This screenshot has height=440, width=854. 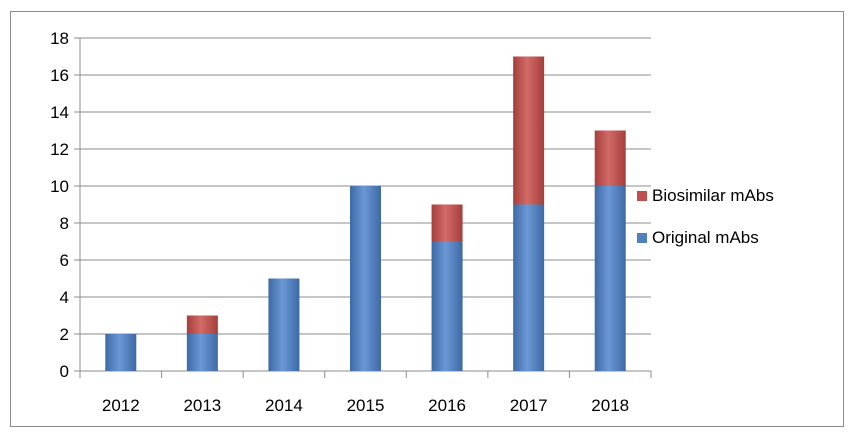 I want to click on y-tick-label: 8, so click(x=64, y=223).